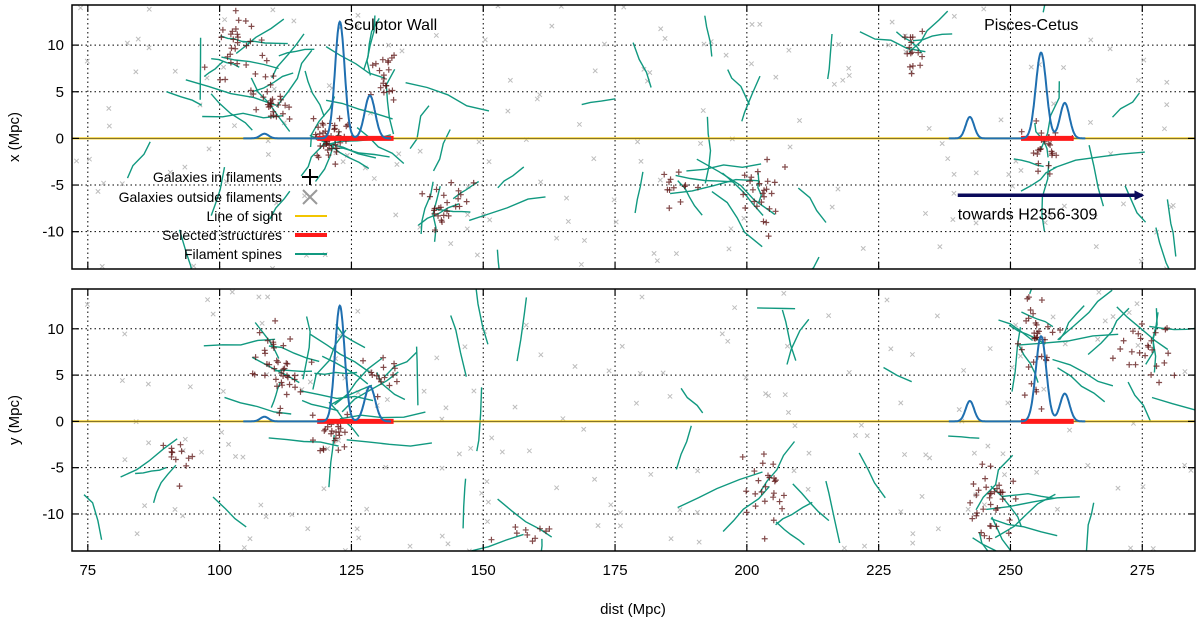 The height and width of the screenshot is (626, 1200). What do you see at coordinates (1010, 570) in the screenshot?
I see `x-tick-label: 250` at bounding box center [1010, 570].